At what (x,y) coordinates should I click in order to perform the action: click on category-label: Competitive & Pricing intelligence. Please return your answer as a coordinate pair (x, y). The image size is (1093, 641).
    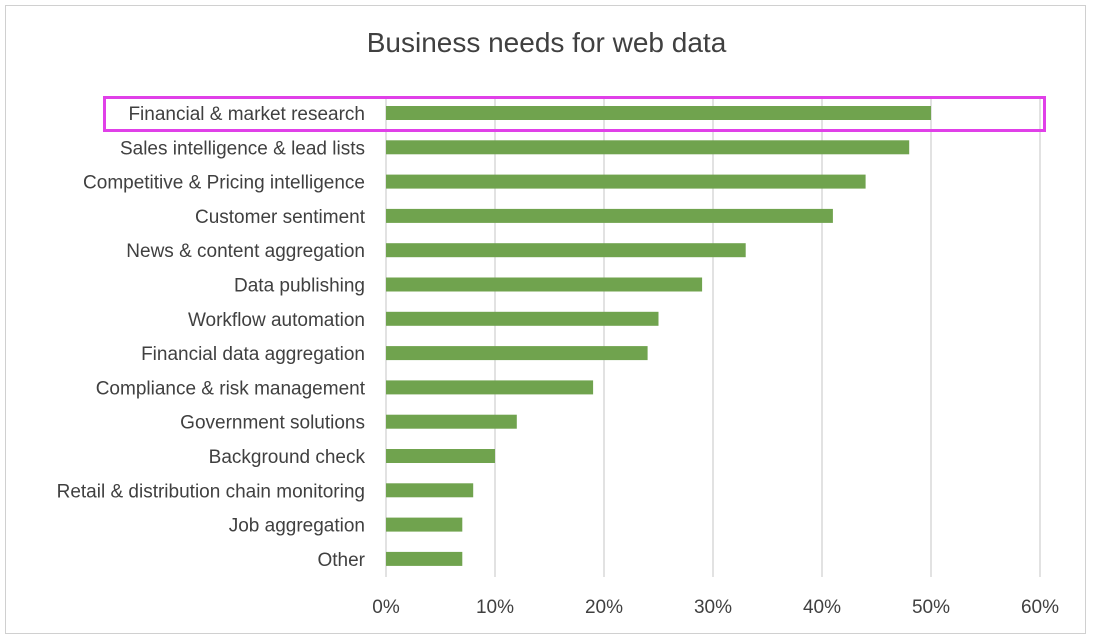
    Looking at the image, I should click on (224, 183).